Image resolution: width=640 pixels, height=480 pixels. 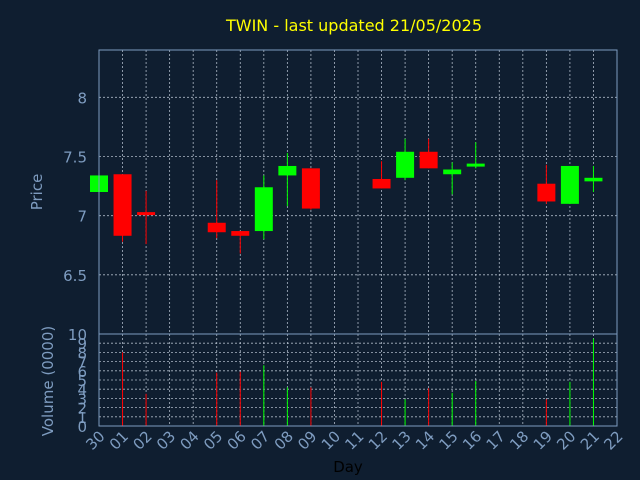 What do you see at coordinates (142, 440) in the screenshot?
I see `day-tick-label: 02` at bounding box center [142, 440].